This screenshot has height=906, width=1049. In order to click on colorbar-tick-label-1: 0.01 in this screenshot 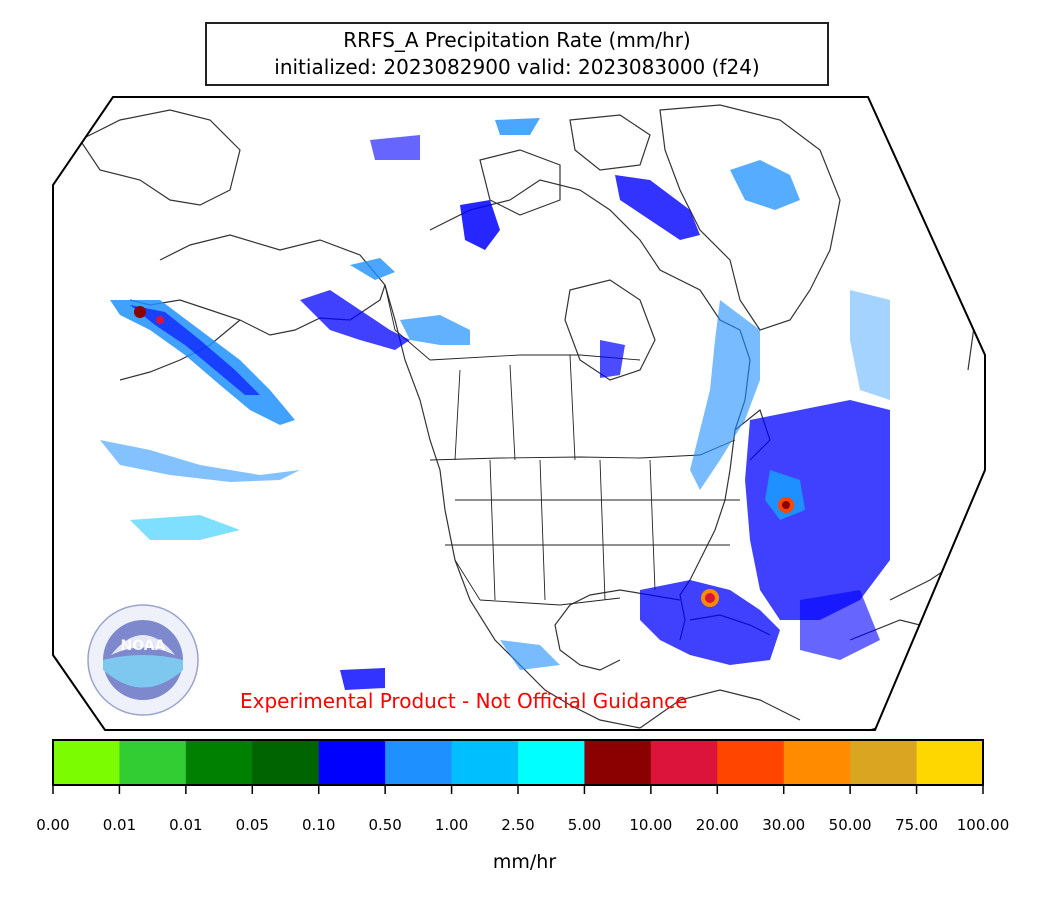, I will do `click(119, 825)`.